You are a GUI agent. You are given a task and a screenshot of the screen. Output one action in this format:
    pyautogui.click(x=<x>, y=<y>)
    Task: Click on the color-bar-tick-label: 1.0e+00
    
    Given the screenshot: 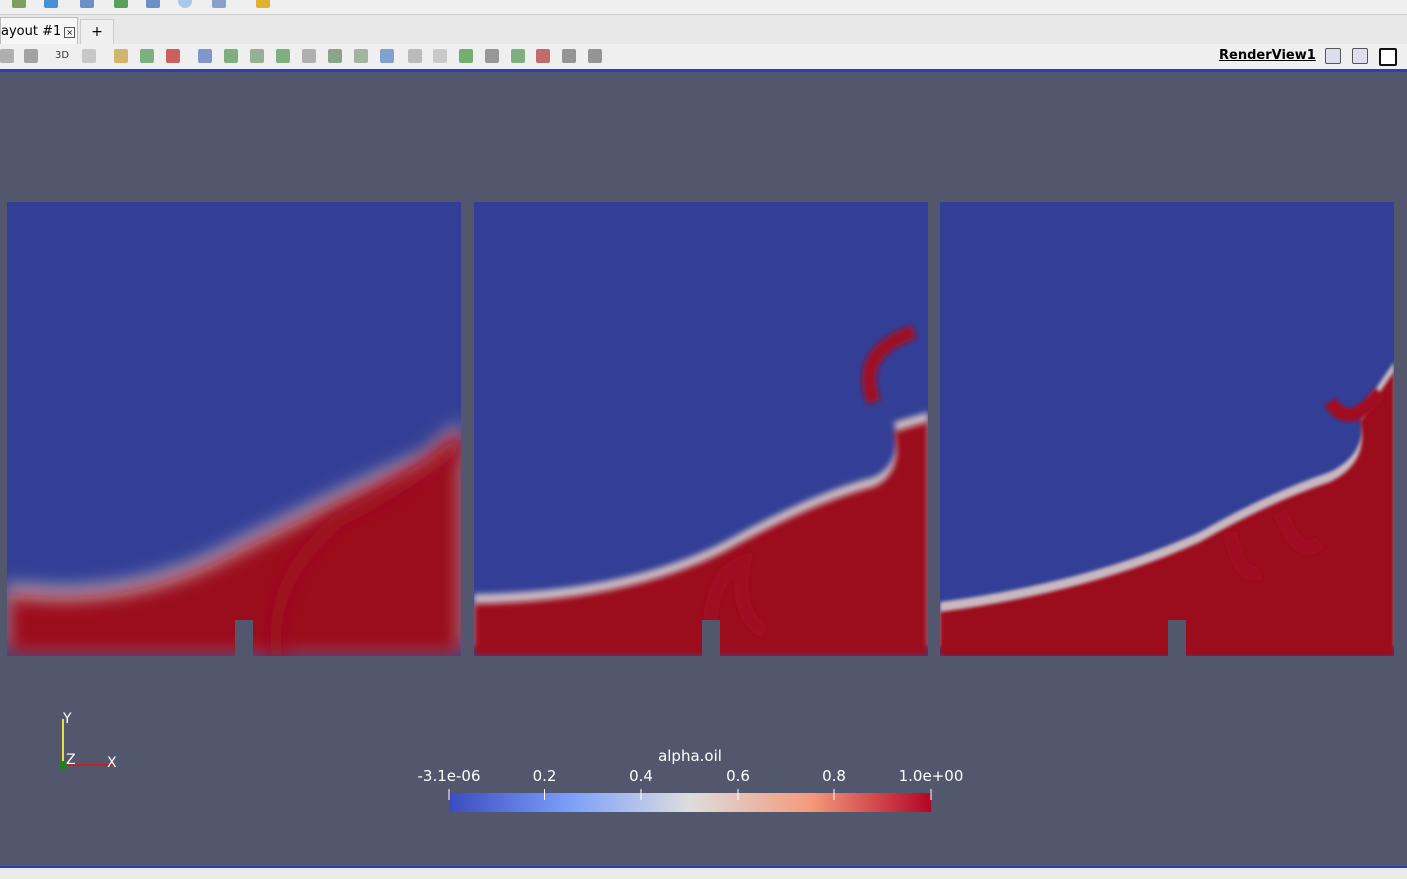 What is the action you would take?
    pyautogui.click(x=931, y=776)
    